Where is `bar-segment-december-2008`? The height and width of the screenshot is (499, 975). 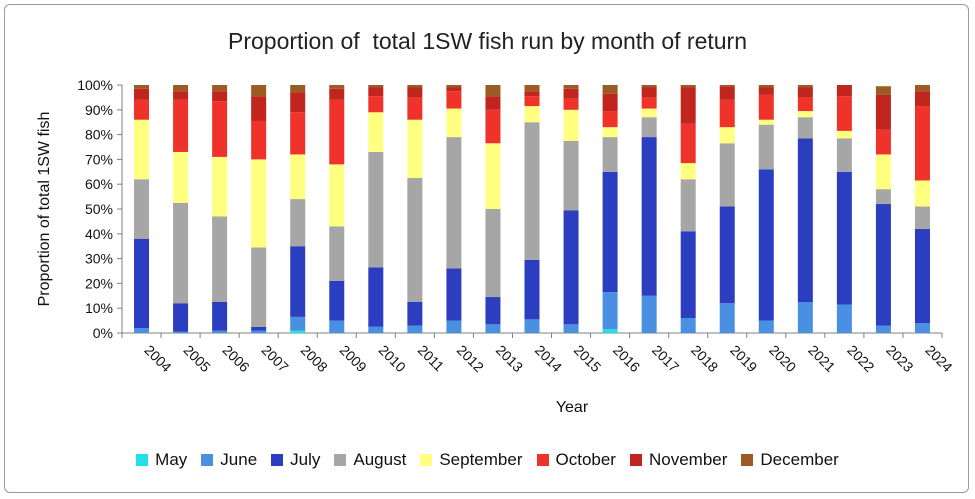 bar-segment-december-2008 is located at coordinates (298, 89).